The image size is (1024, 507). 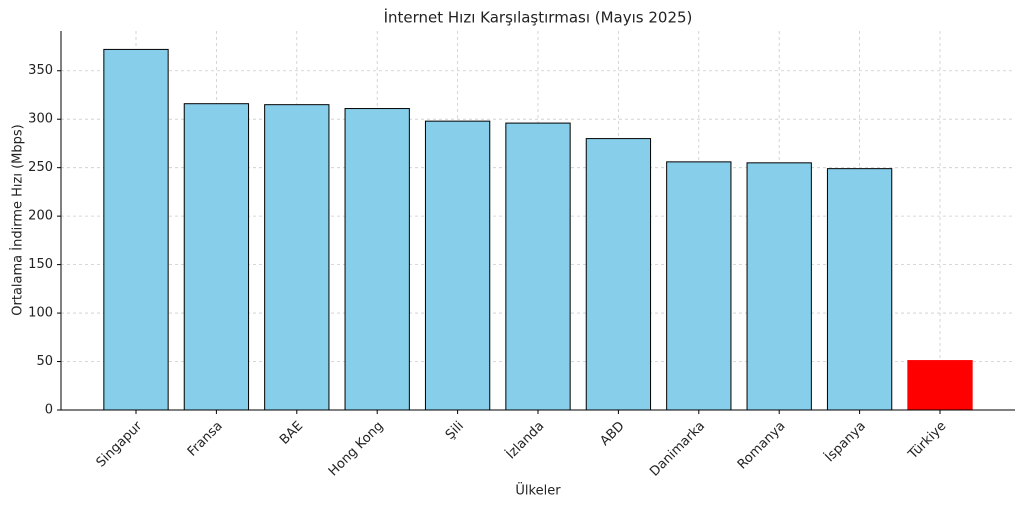 What do you see at coordinates (40, 313) in the screenshot?
I see `y-tick-label: 100` at bounding box center [40, 313].